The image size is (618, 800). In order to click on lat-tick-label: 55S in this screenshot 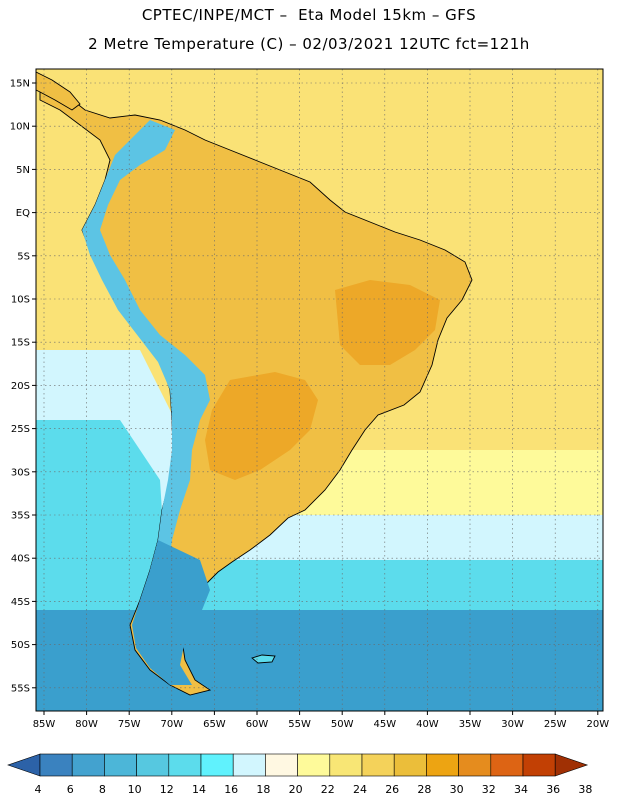, I will do `click(20, 688)`.